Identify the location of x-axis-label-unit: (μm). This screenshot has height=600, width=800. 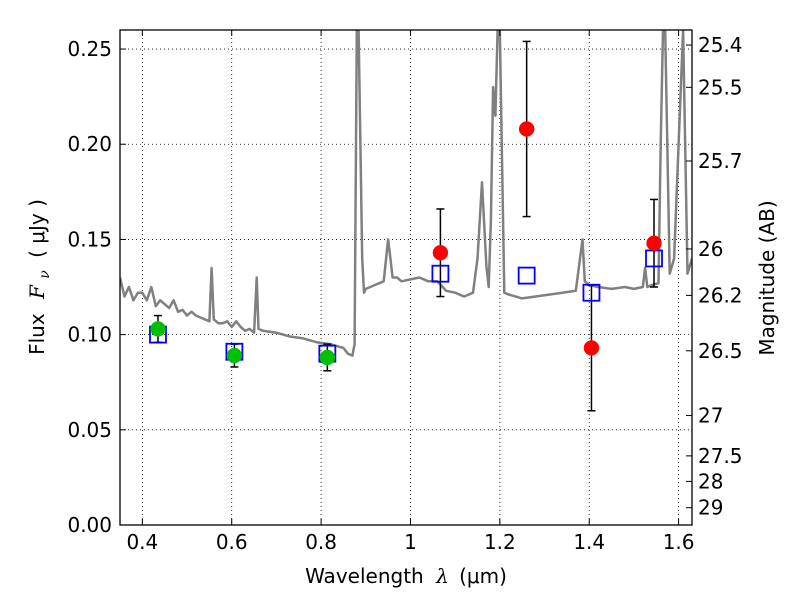
(483, 576).